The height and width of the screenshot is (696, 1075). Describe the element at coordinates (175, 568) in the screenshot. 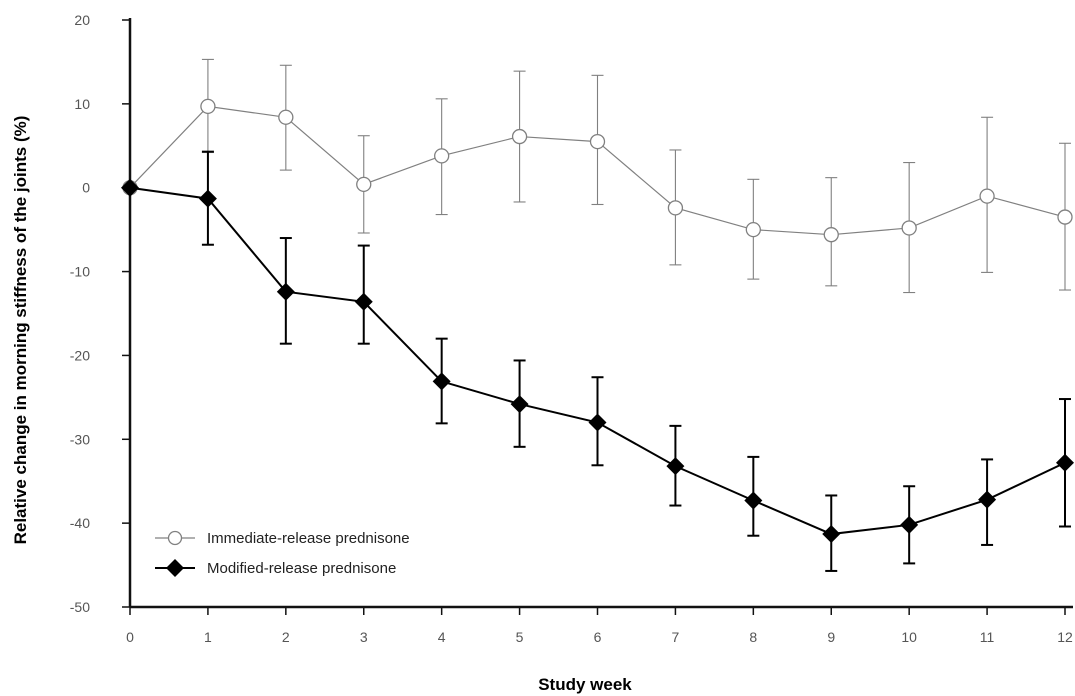

I see `legend-diamond-marker` at that location.